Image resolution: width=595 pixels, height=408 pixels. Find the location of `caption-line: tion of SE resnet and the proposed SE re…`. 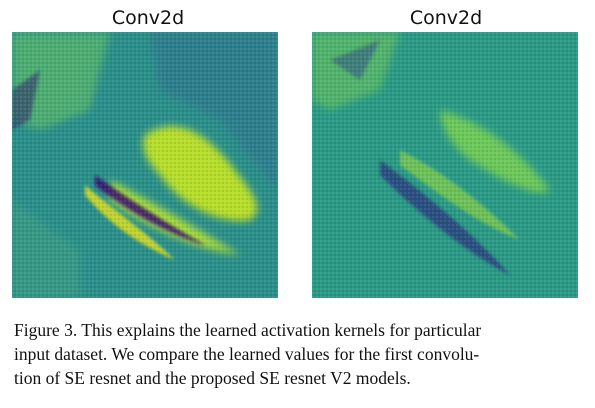

caption-line: tion of SE resnet and the proposed SE re… is located at coordinates (212, 378).